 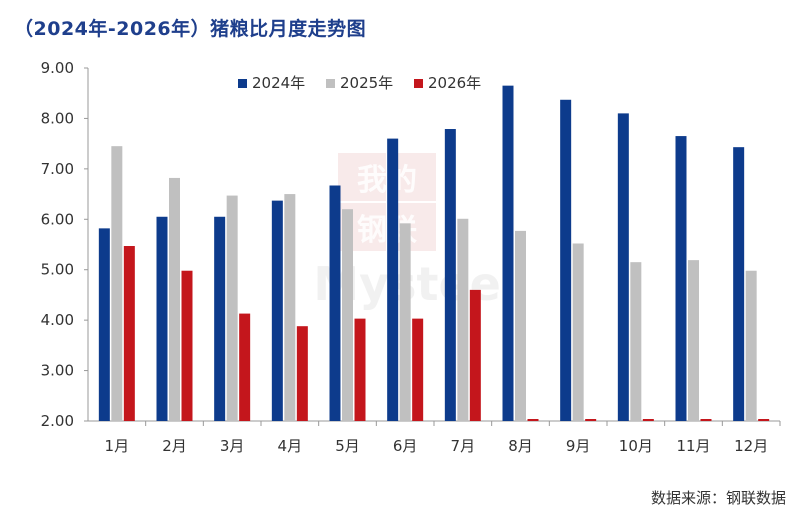 What do you see at coordinates (190, 29) in the screenshot?
I see `chart-title: （2024年-2026年）猪粮比月度走势图` at bounding box center [190, 29].